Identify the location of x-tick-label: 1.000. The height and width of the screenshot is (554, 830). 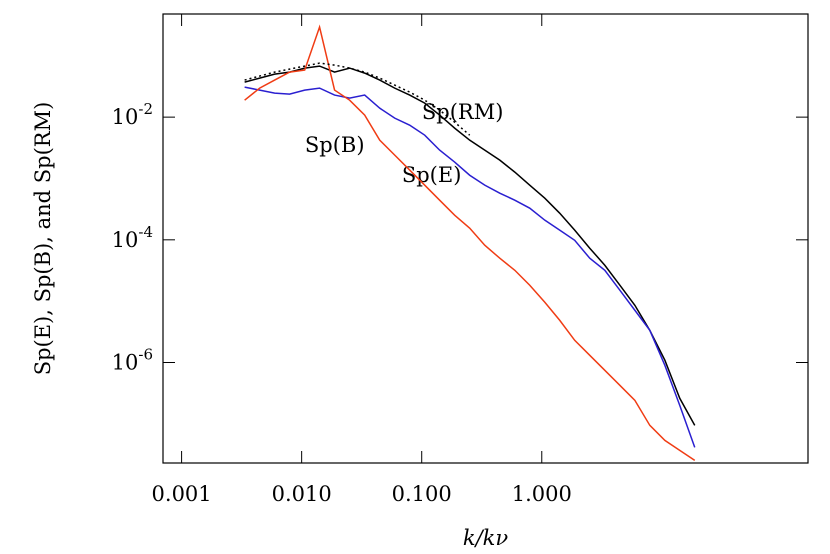
(542, 494).